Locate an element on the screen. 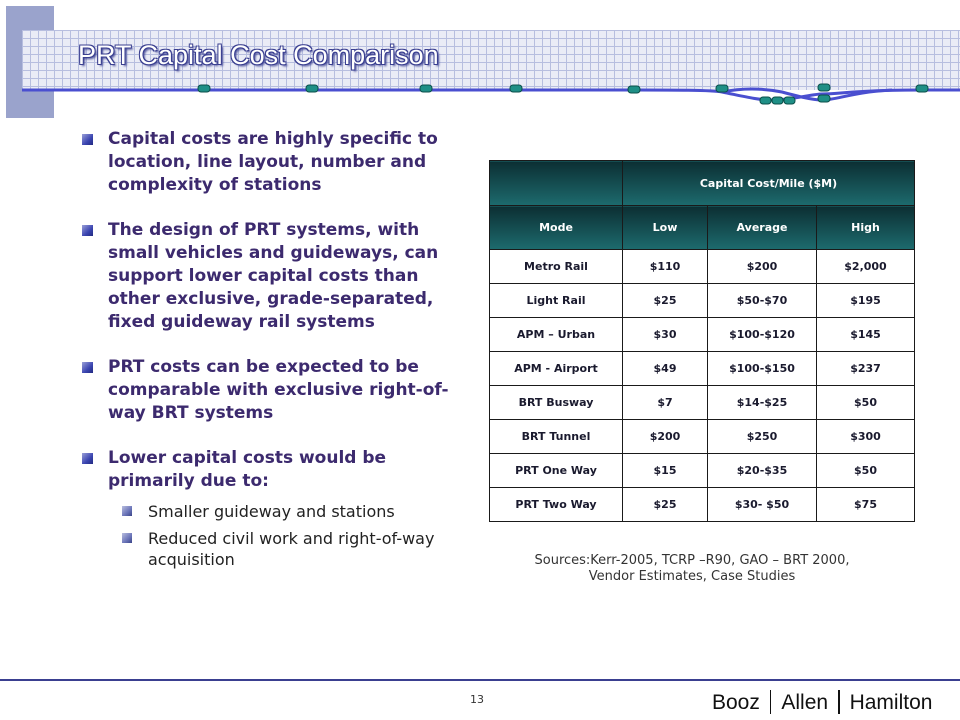 This screenshot has width=960, height=720. table-group-header: Capital Cost/Mile ($M) is located at coordinates (768, 183).